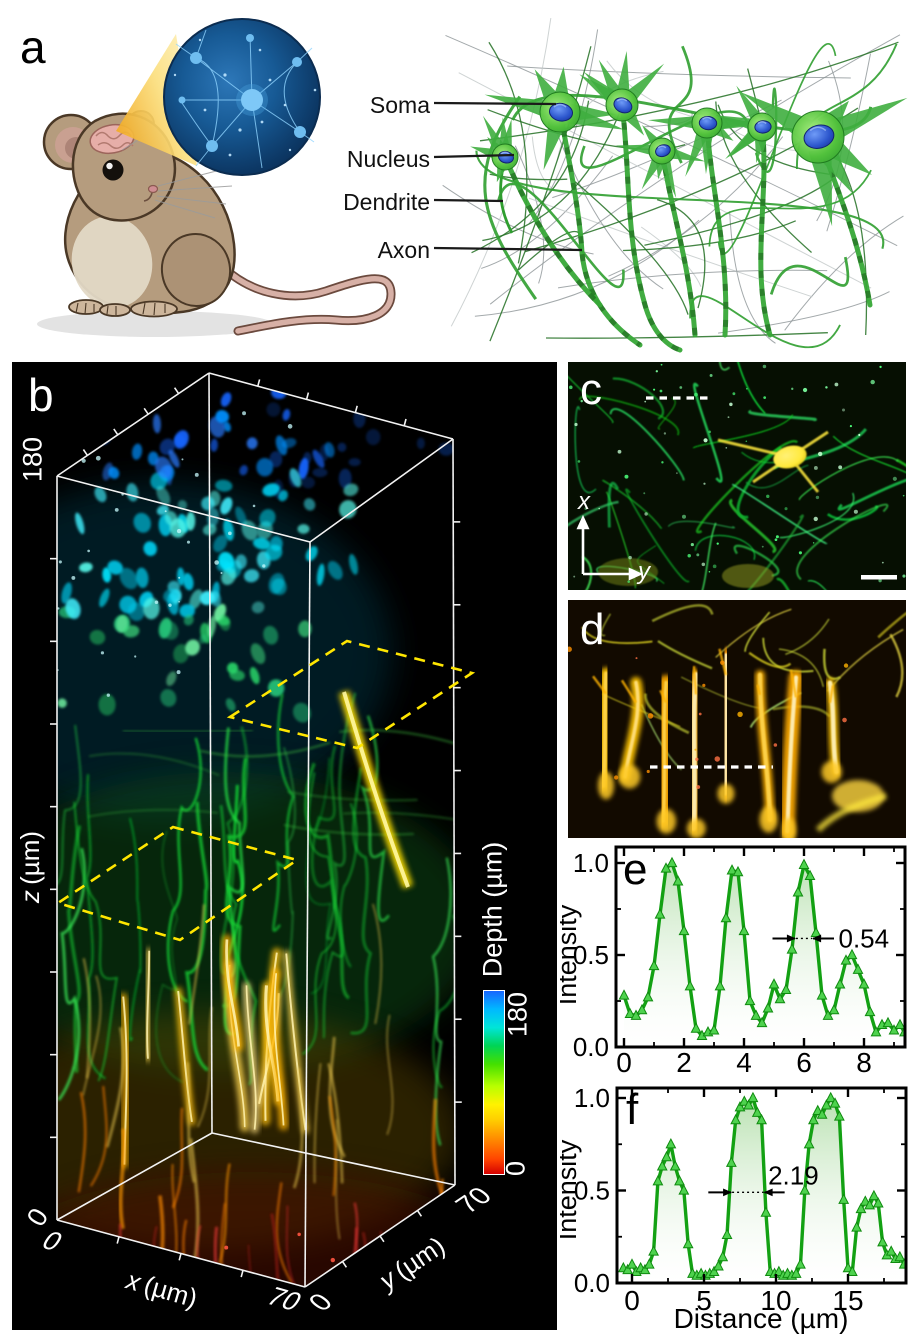 The height and width of the screenshot is (1344, 908). I want to click on panel-d-letter: d, so click(592, 629).